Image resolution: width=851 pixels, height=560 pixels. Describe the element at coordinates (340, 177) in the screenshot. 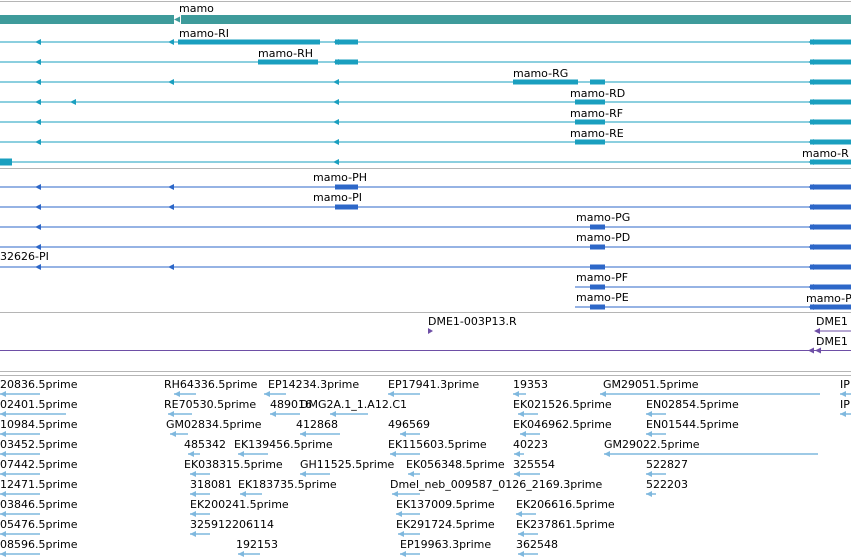

I see `transcript-label: mamo-PH` at that location.